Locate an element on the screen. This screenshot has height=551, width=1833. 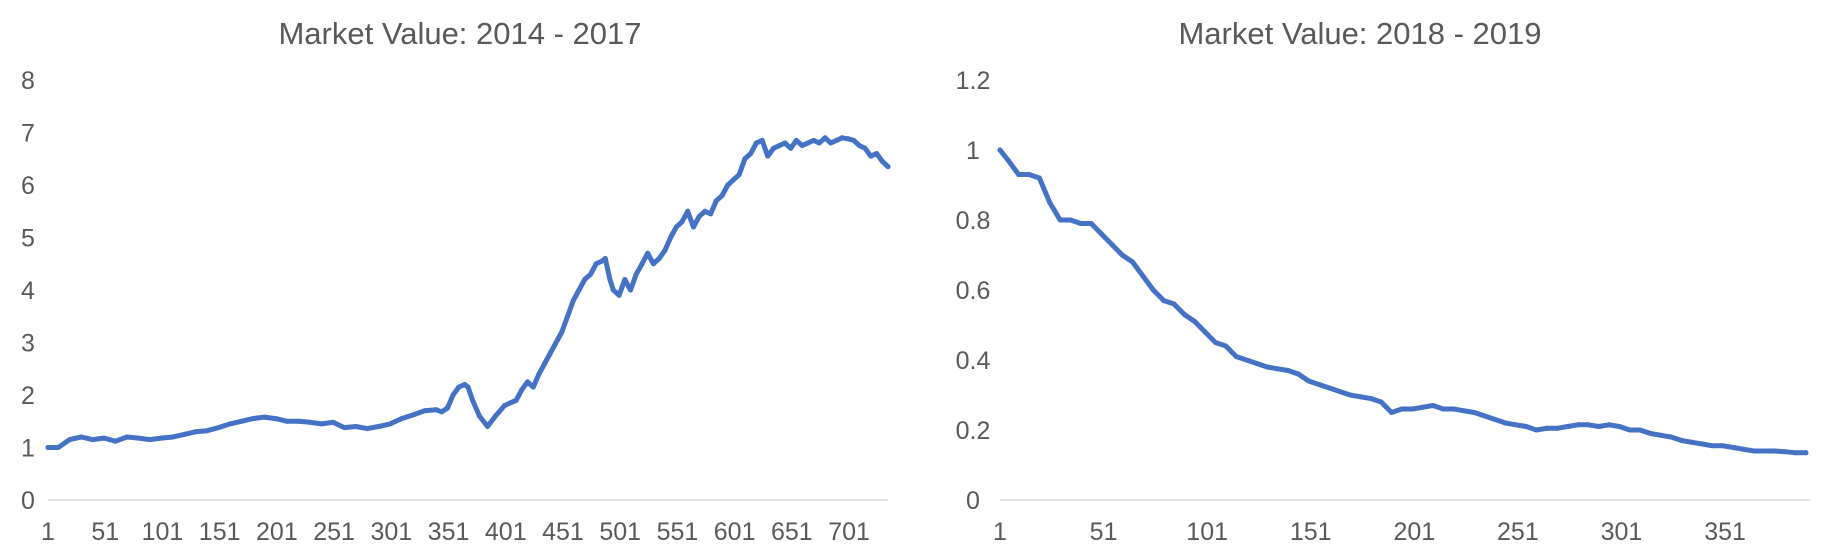
x-tick-label: 601 is located at coordinates (735, 532).